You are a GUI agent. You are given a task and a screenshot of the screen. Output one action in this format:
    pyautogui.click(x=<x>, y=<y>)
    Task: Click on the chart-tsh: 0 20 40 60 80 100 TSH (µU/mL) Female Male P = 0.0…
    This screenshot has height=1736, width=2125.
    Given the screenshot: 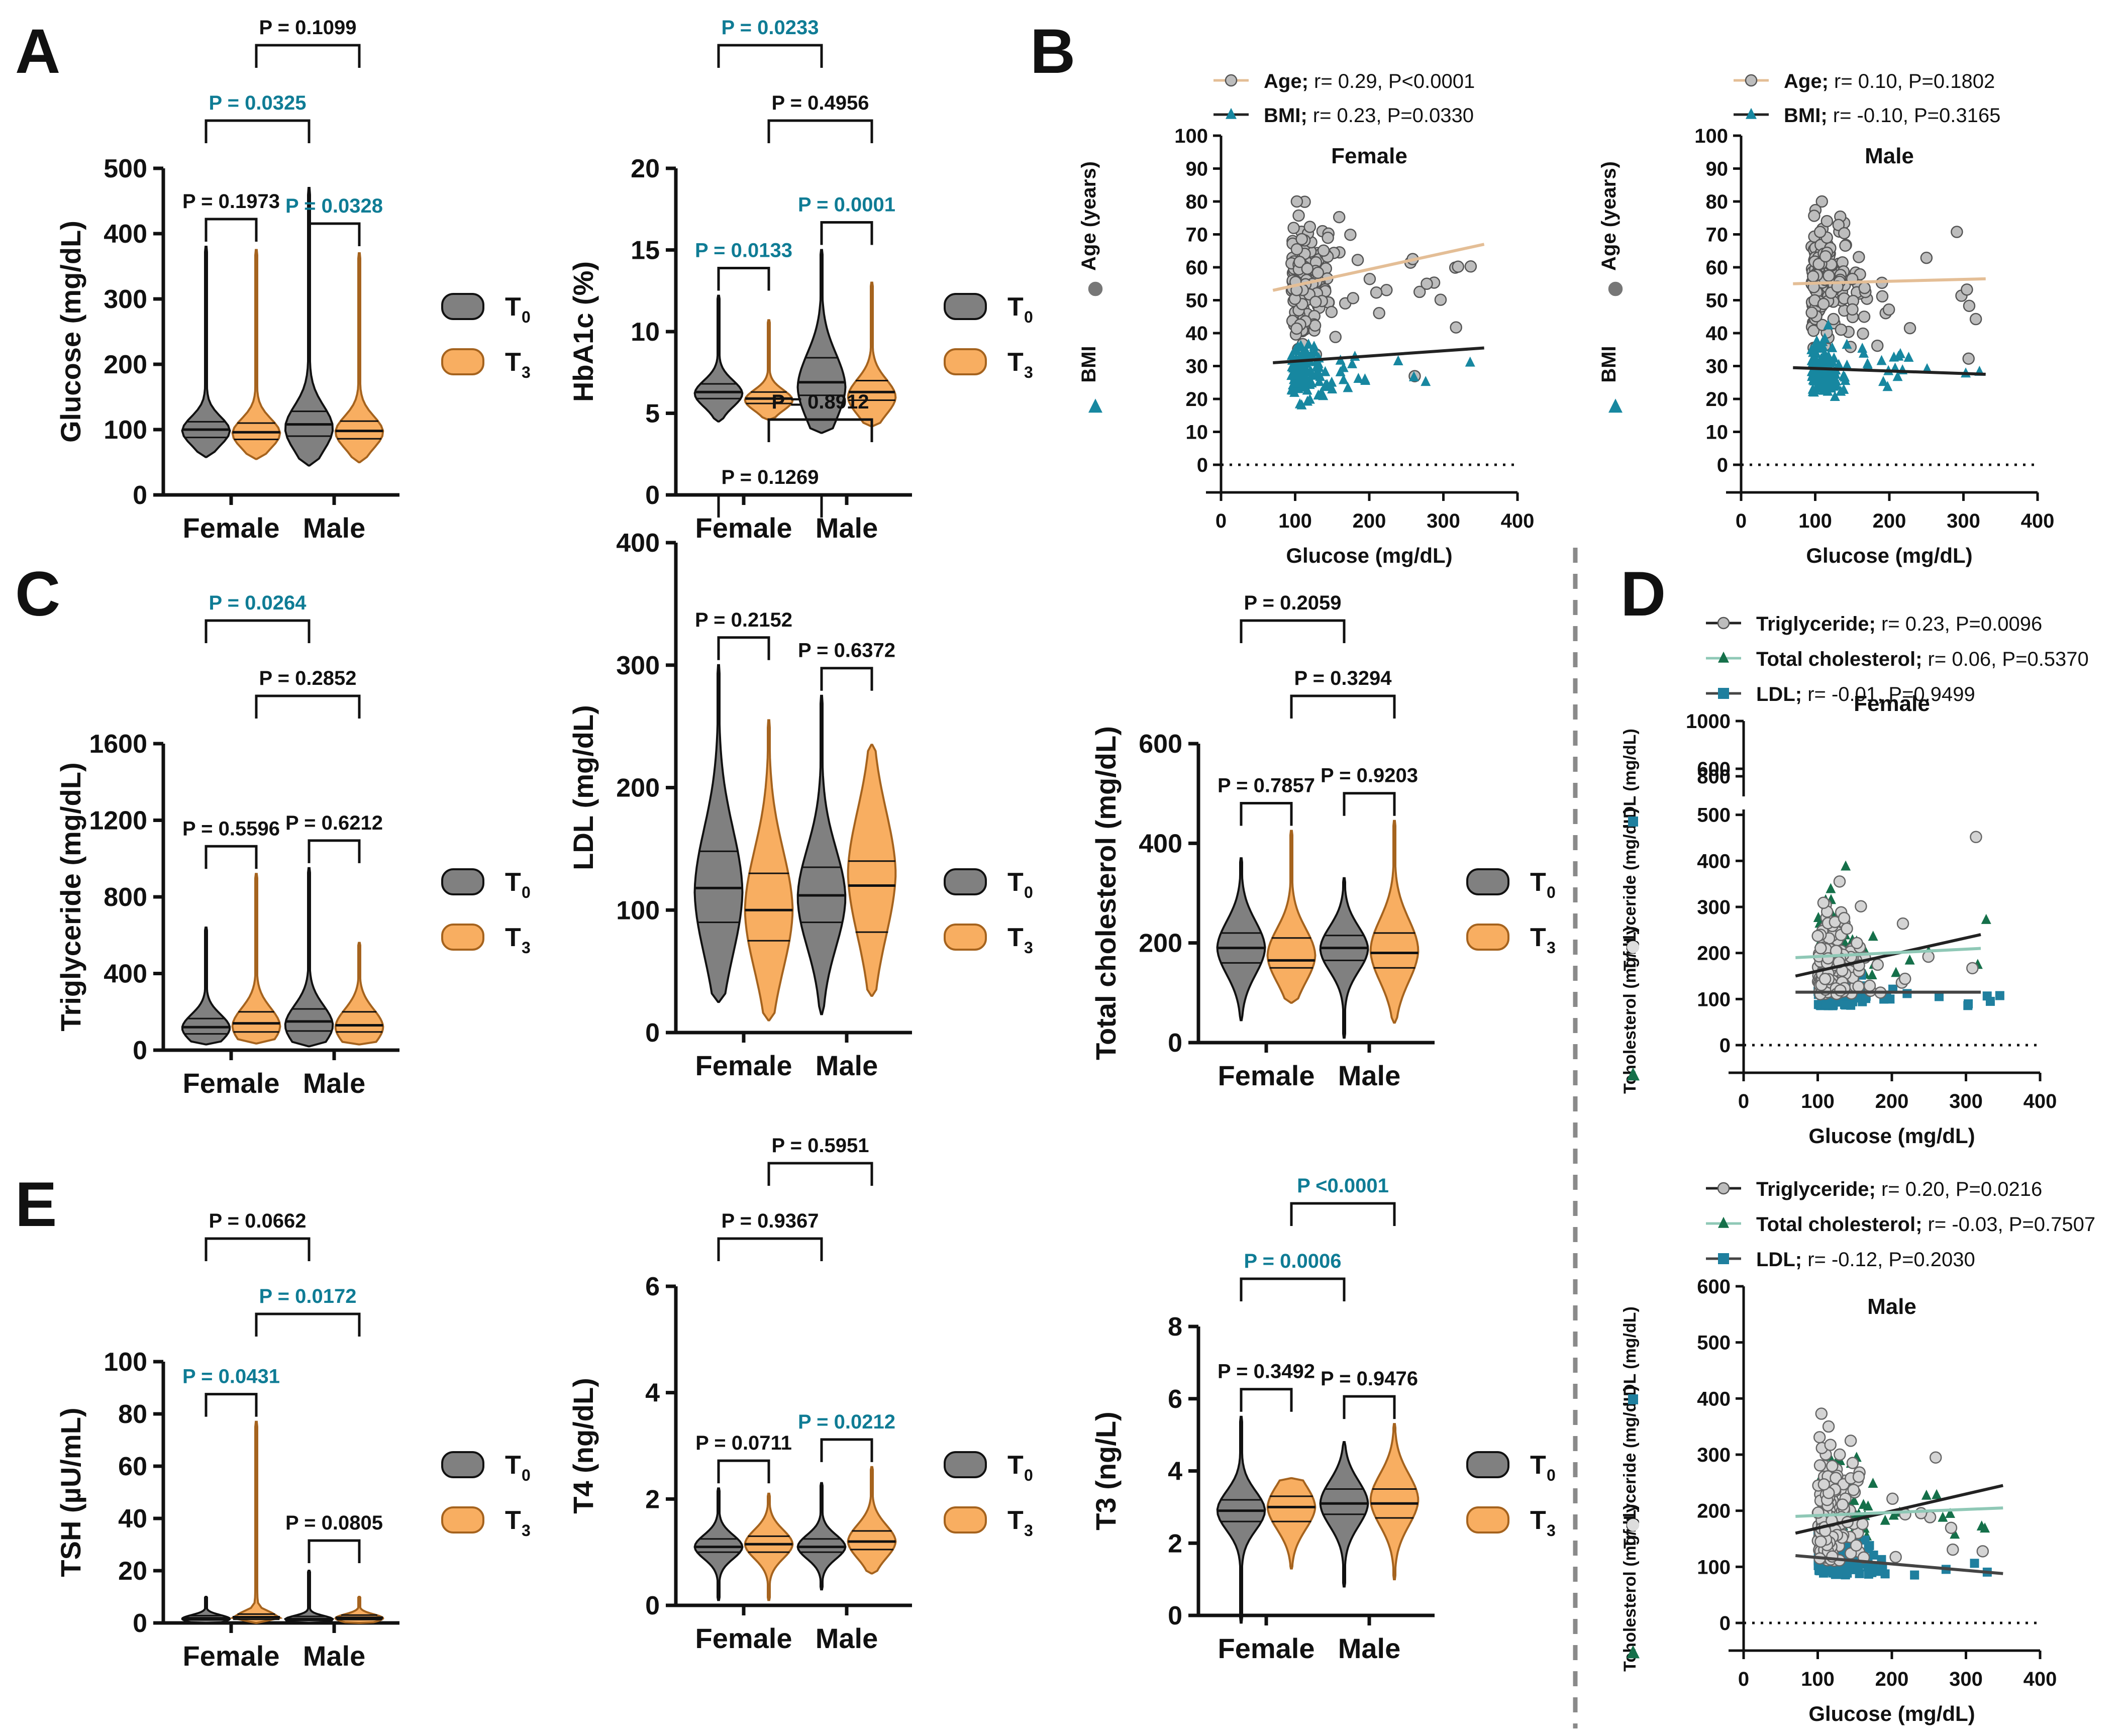 What is the action you would take?
    pyautogui.click(x=293, y=1441)
    